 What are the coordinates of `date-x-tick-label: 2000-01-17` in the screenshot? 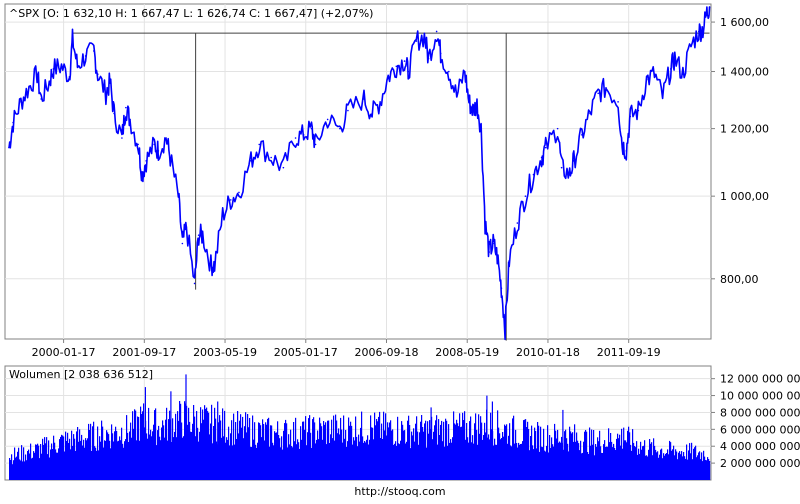 It's located at (64, 352).